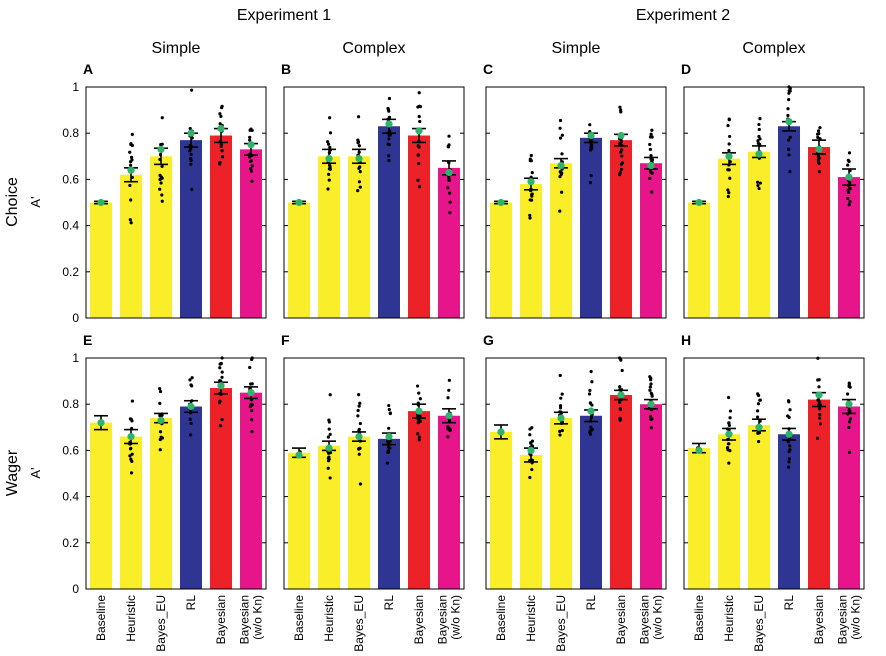  I want to click on x-label-line-F-4-0: Bayesian, so click(419, 619).